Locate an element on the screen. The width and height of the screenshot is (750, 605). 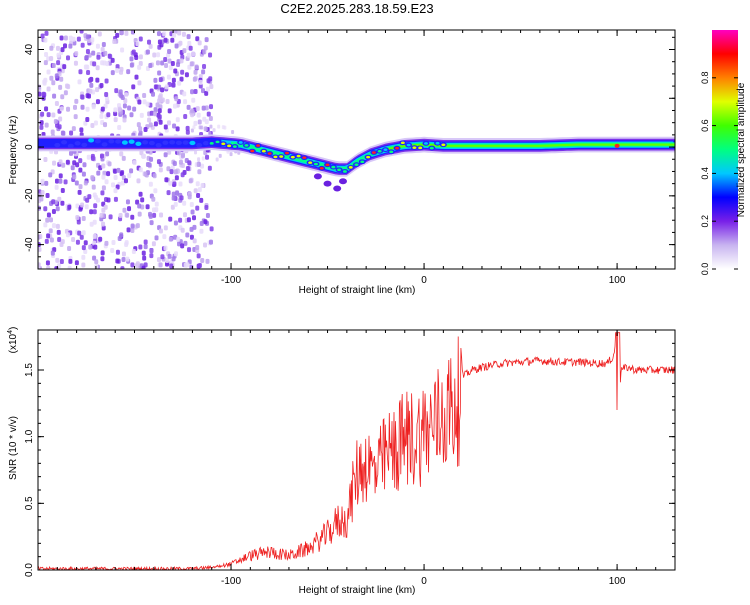
spectrogram-signal-band is located at coordinates (447, 156).